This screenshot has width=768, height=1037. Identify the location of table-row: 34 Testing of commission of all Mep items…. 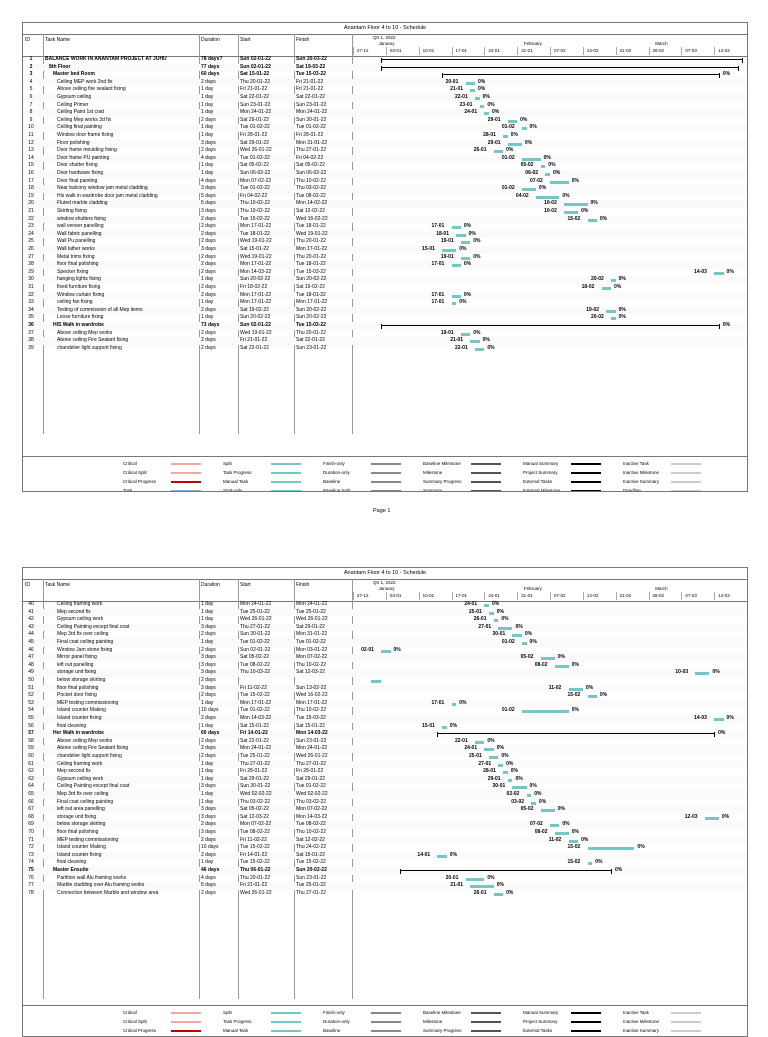
(385, 310).